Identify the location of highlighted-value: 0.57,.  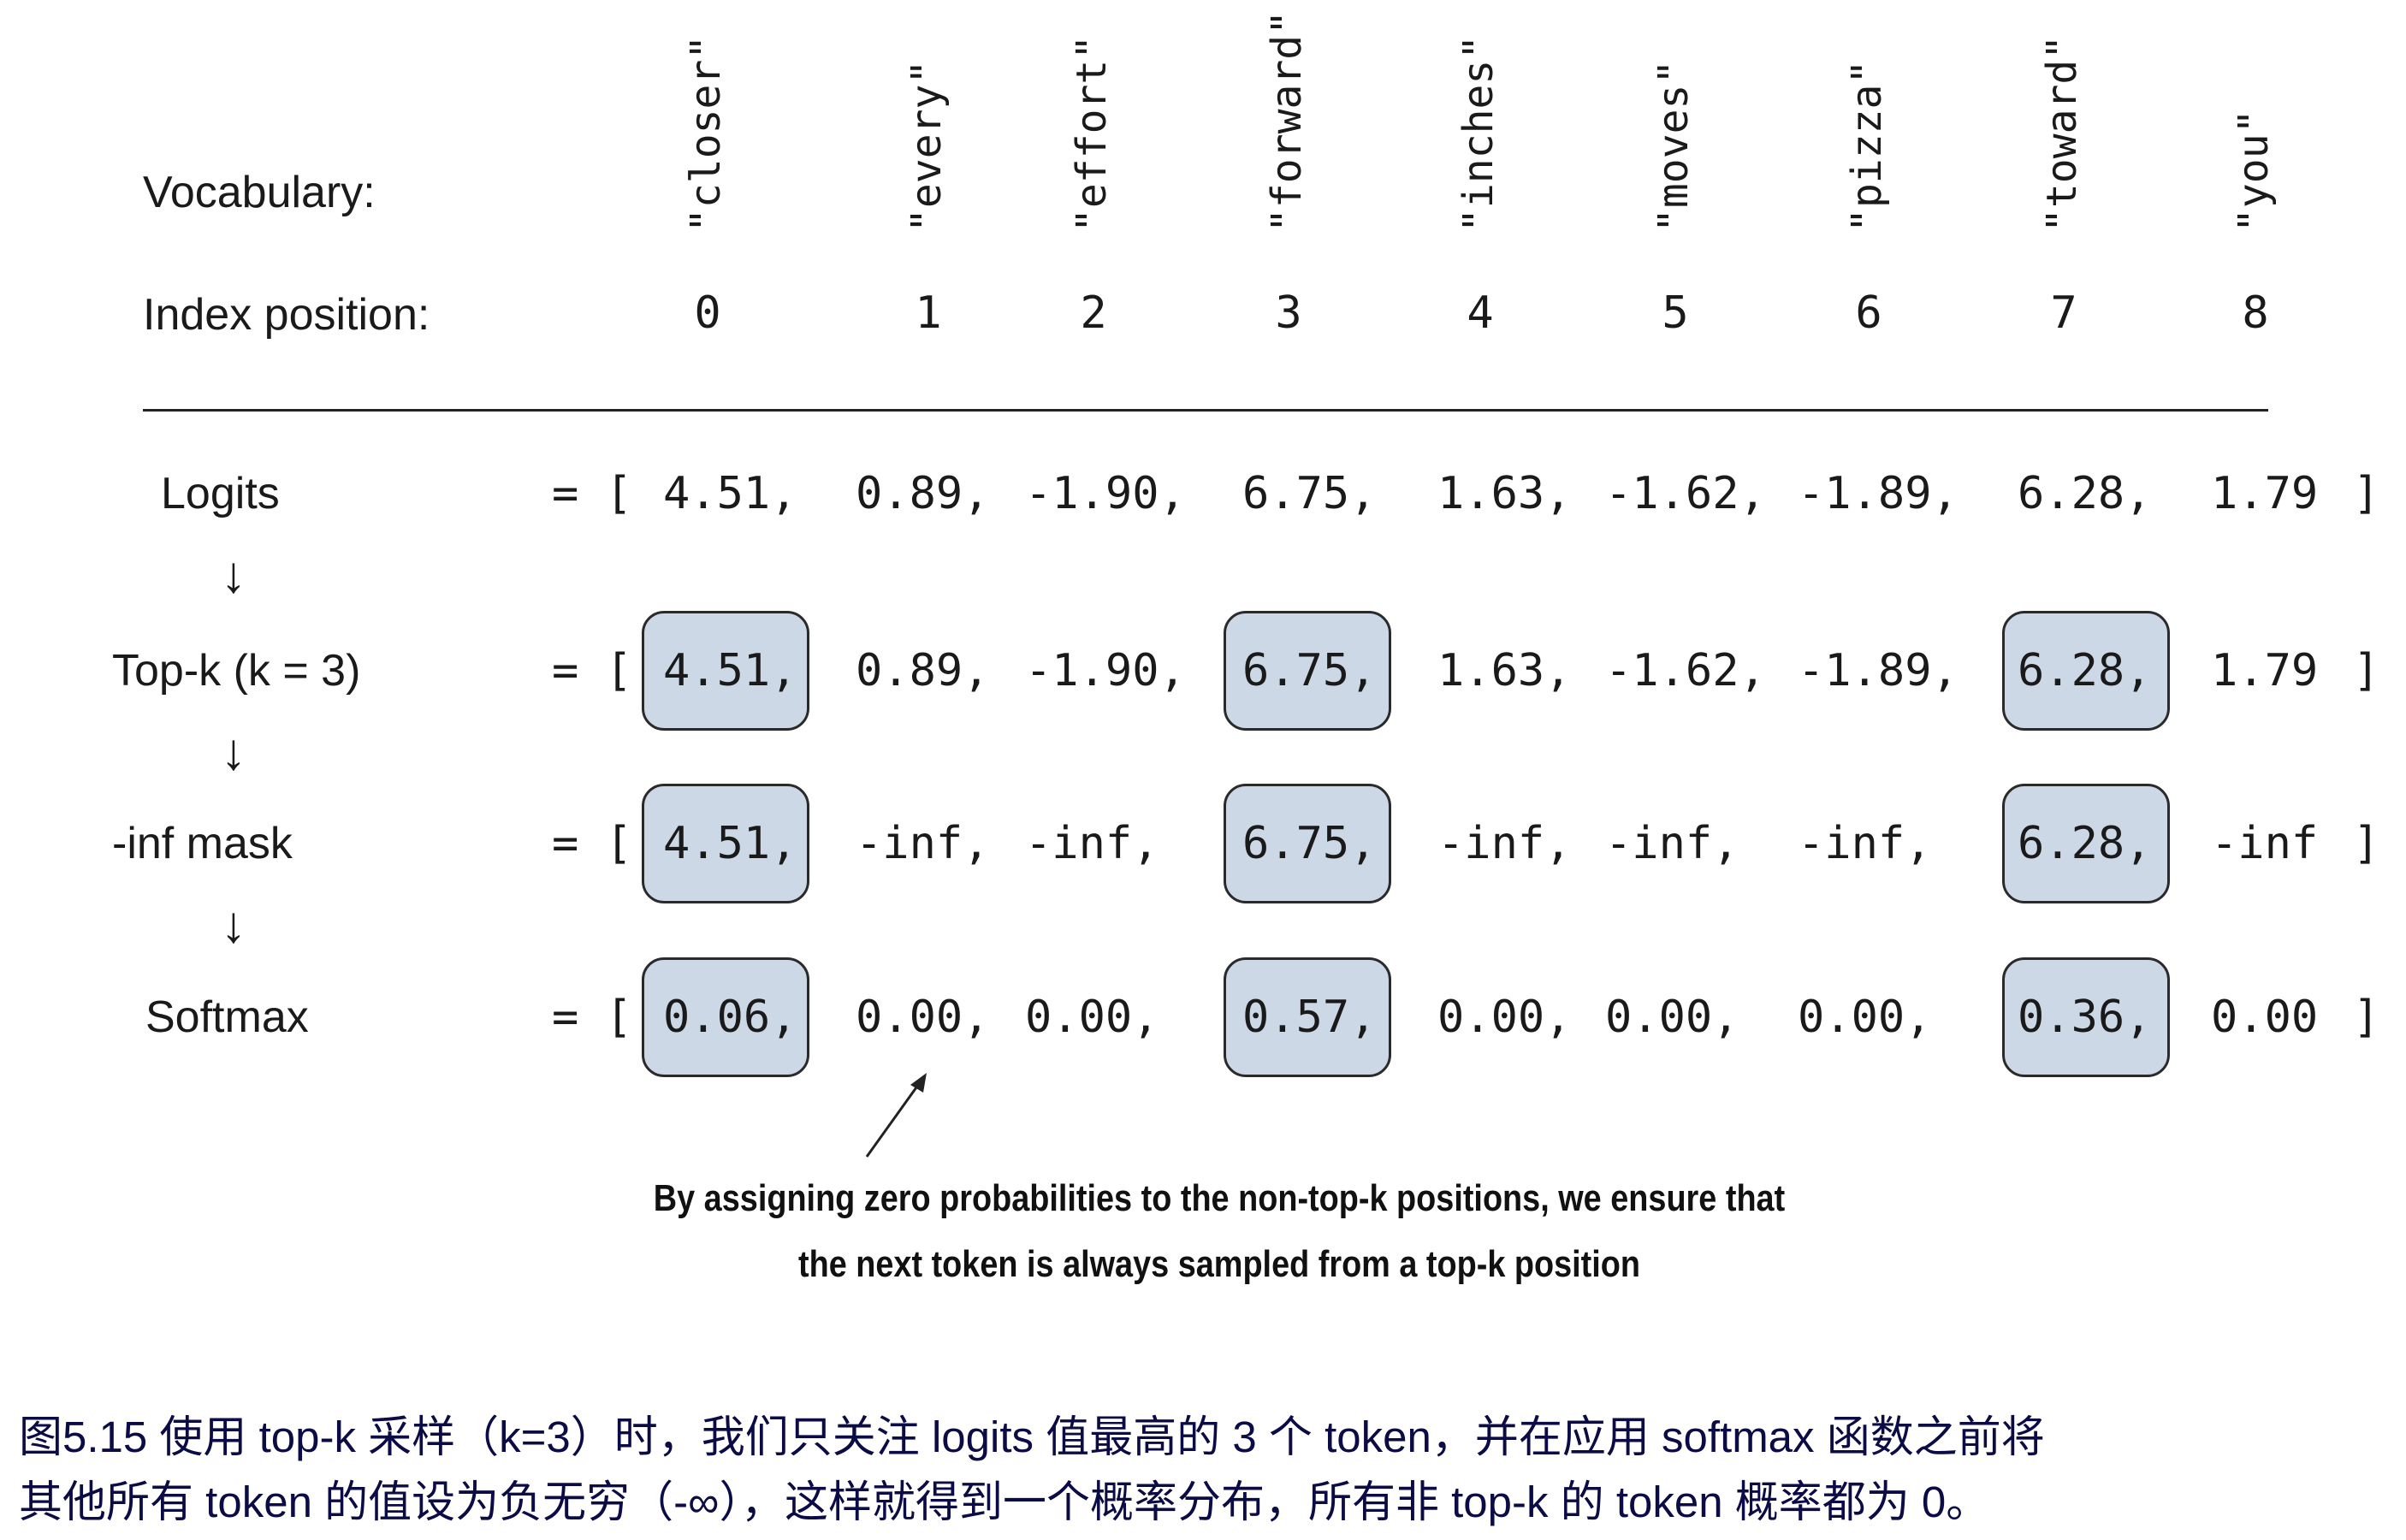
(1309, 1017).